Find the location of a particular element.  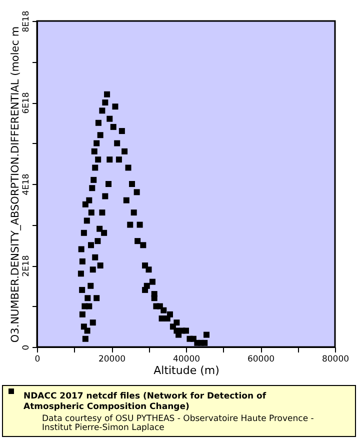

y-axis-title: O3.NUMBER.DENSITY_ABSORPTION.DIFFERENTIAL (molec m is located at coordinates (16, 184).